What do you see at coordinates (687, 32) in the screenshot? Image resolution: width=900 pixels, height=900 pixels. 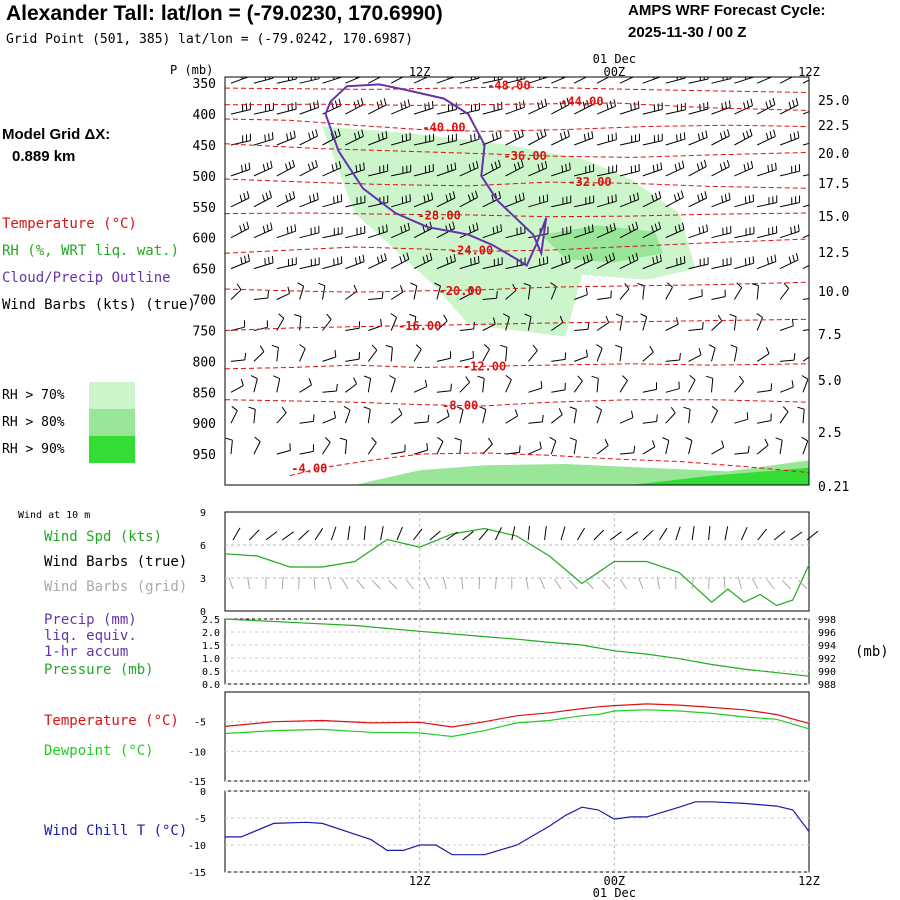 I see `forecast-cycle-value: 2025-11-30 / 00 Z` at bounding box center [687, 32].